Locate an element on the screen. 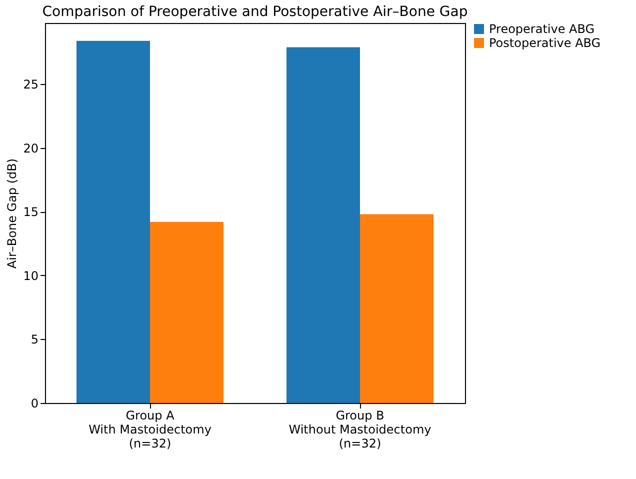 This screenshot has height=479, width=636. y-tick-label: 10 is located at coordinates (30, 275).